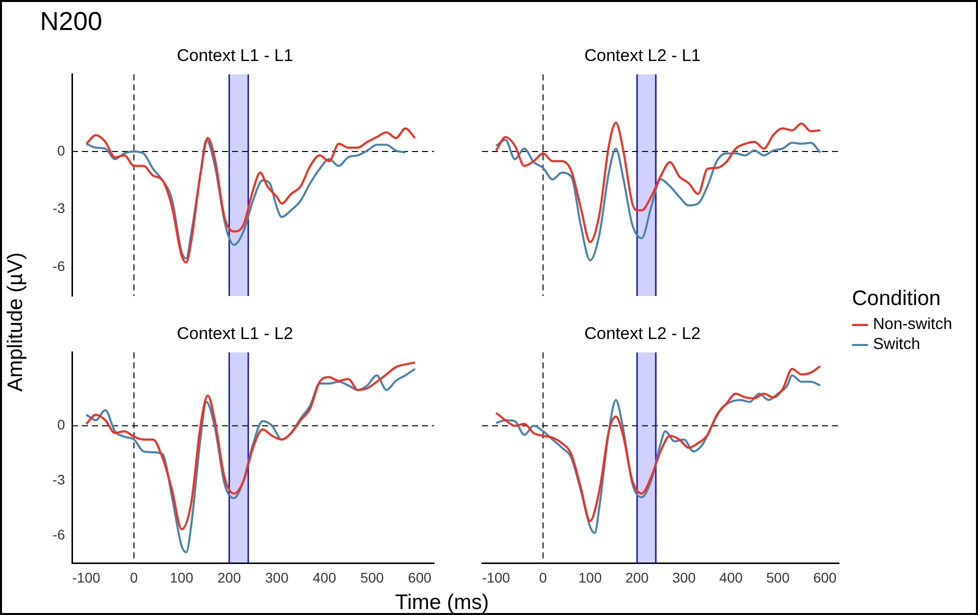 The image size is (978, 615). Describe the element at coordinates (912, 325) in the screenshot. I see `legend-label: Non-switch` at that location.